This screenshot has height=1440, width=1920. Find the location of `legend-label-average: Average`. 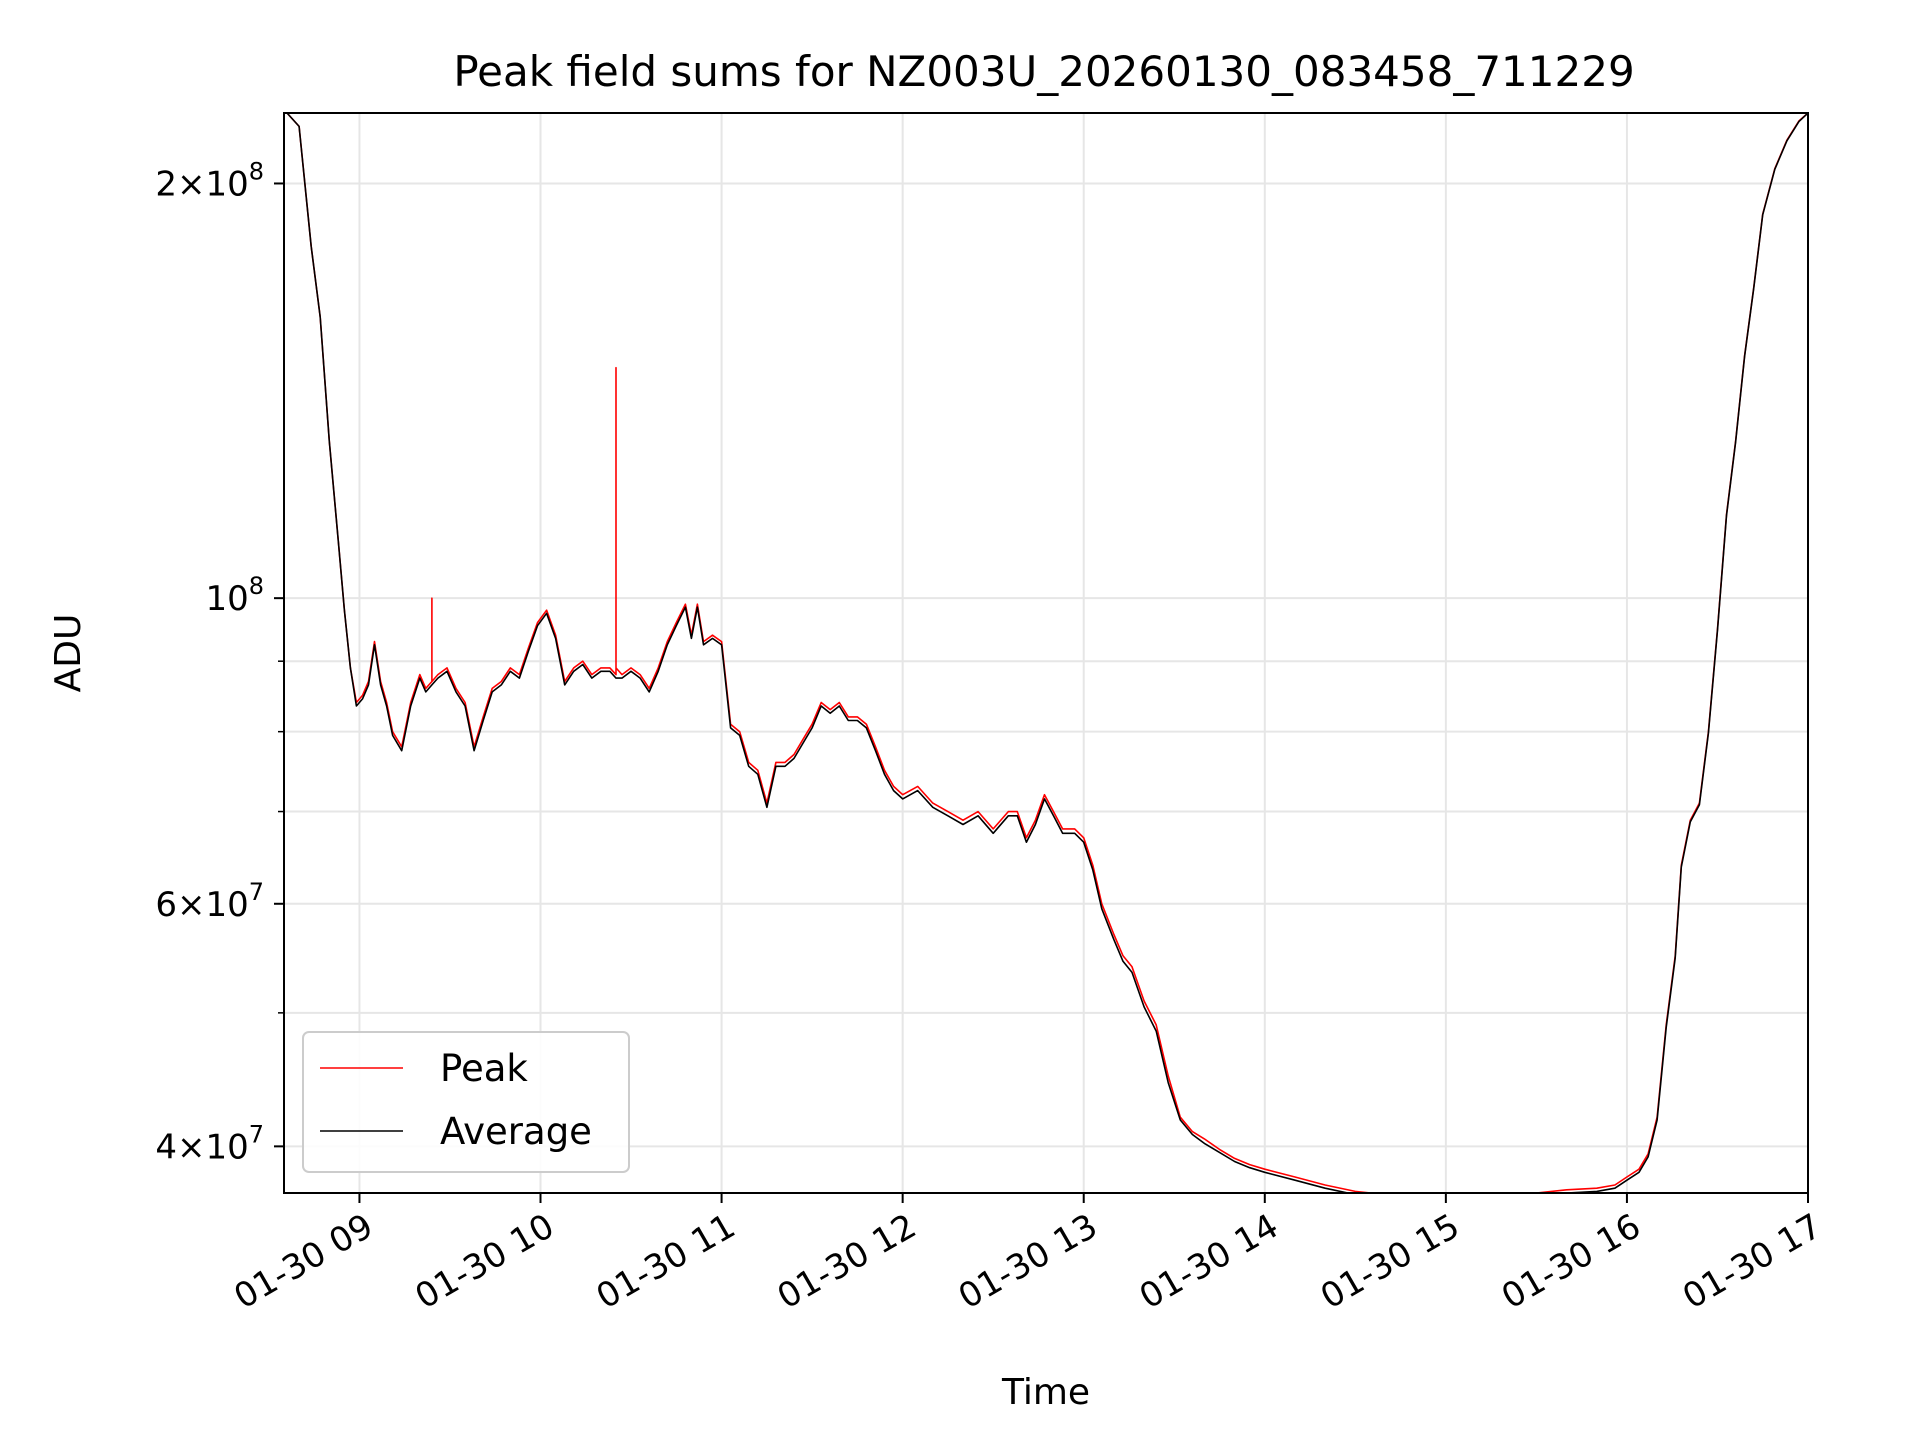

legend-label-average: Average is located at coordinates (516, 1131).